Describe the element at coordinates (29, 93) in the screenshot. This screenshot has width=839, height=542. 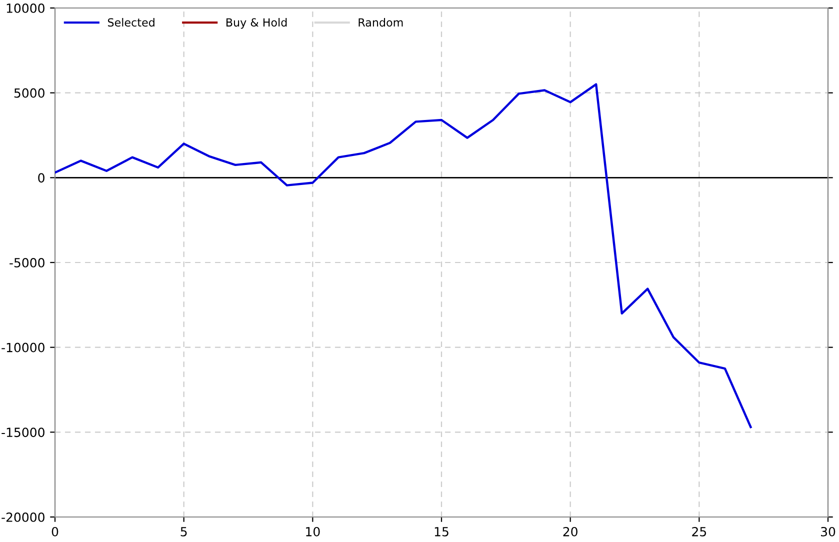
I see `y-tick-label: 5000` at that location.